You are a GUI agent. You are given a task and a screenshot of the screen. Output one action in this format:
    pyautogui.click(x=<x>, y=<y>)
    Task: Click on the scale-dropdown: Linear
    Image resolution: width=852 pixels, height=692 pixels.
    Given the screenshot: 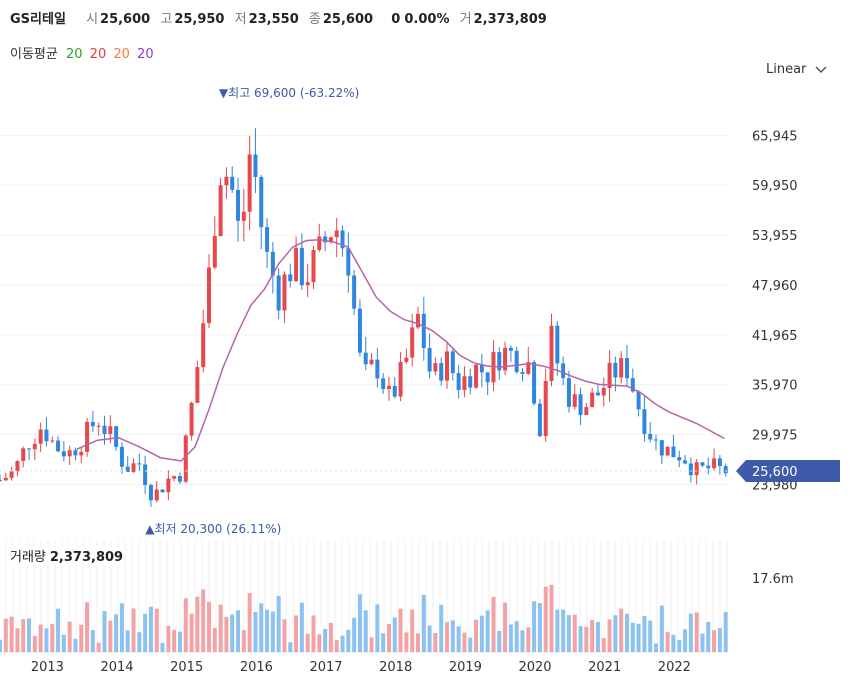 What is the action you would take?
    pyautogui.click(x=796, y=69)
    